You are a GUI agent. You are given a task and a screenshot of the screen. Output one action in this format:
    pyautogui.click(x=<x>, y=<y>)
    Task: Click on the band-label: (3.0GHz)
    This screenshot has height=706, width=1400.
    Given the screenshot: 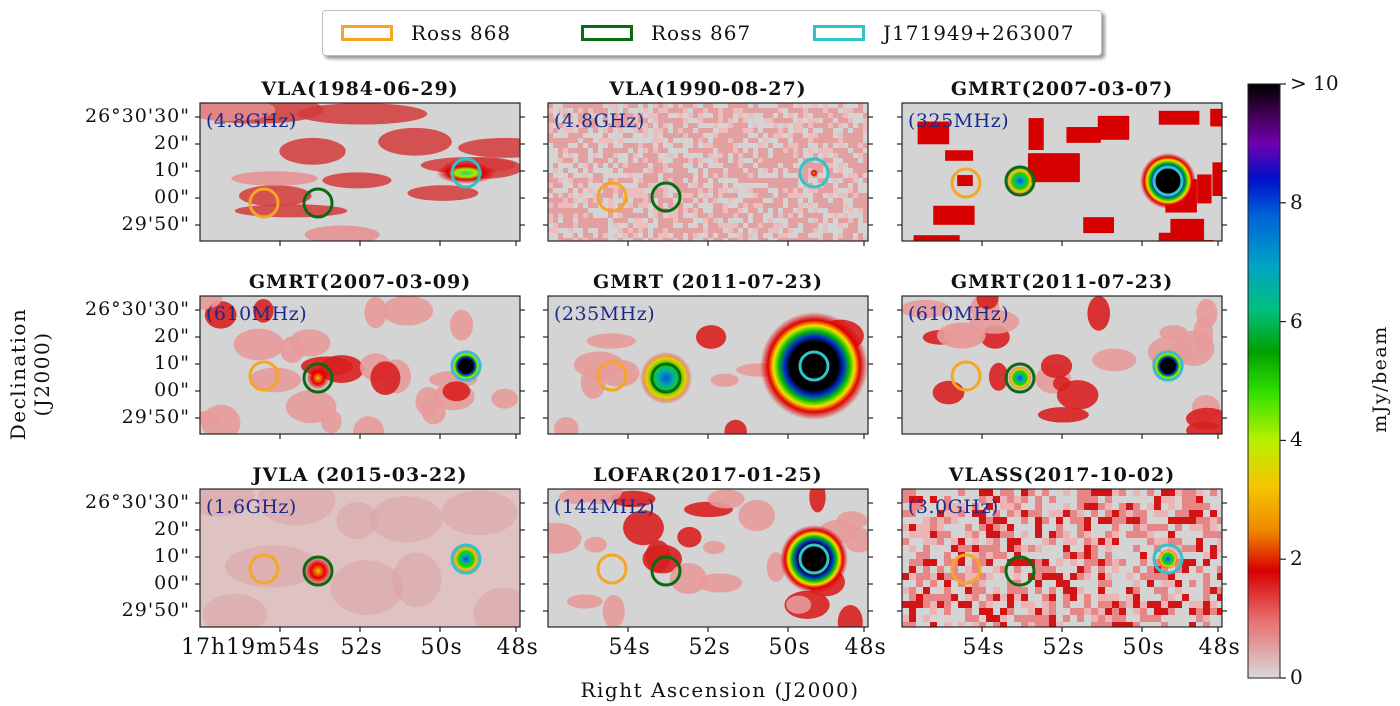 What is the action you would take?
    pyautogui.click(x=953, y=507)
    